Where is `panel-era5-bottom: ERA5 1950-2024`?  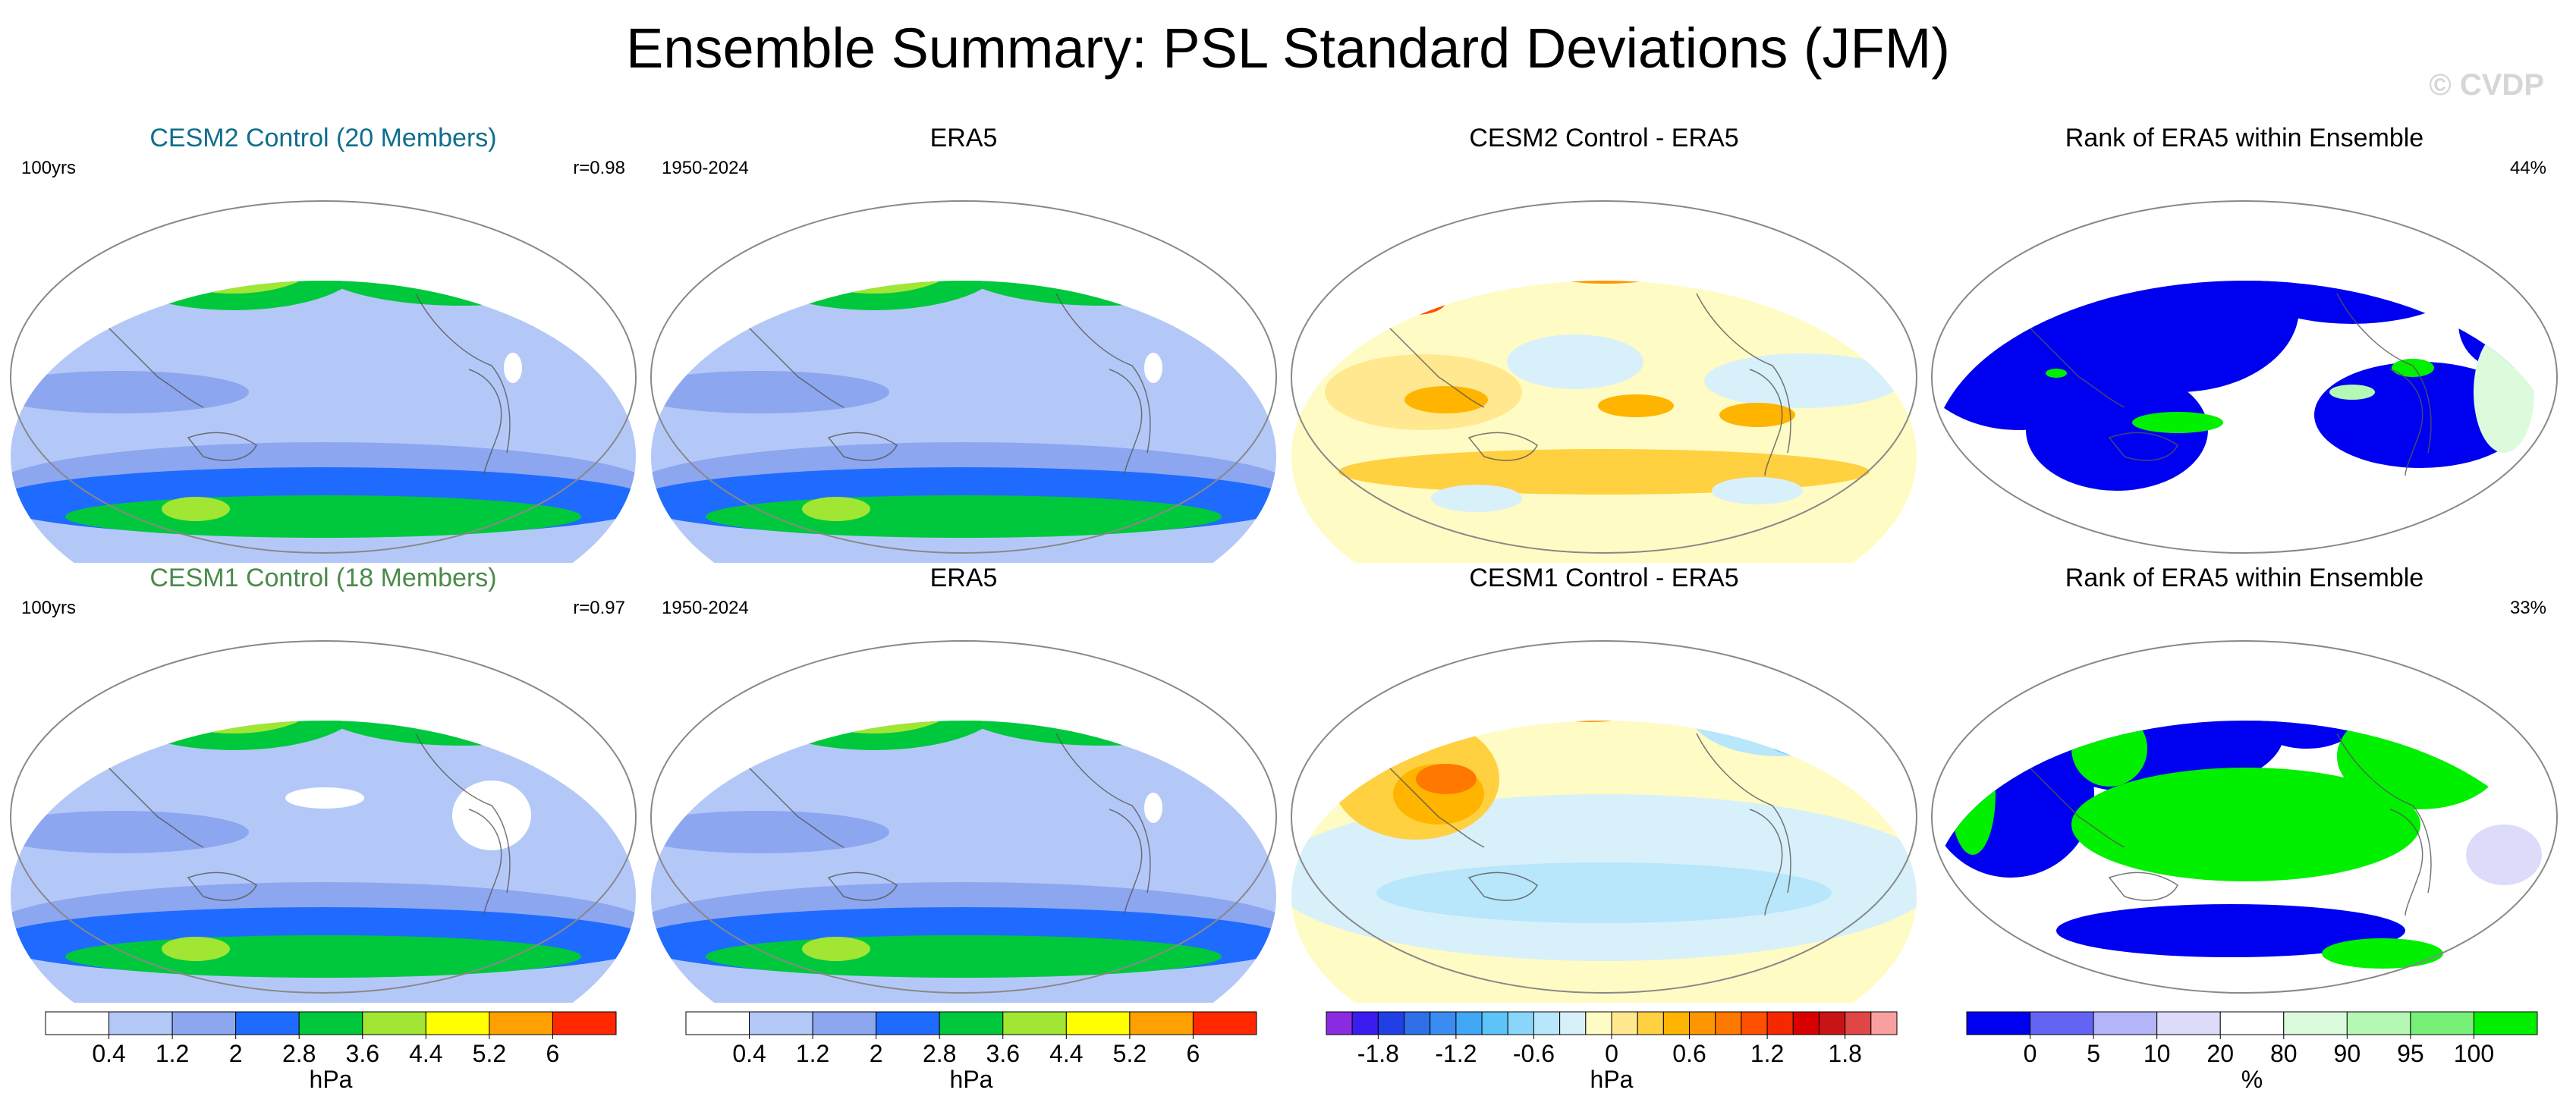
panel-era5-bottom: ERA5 1950-2024 is located at coordinates (963, 783).